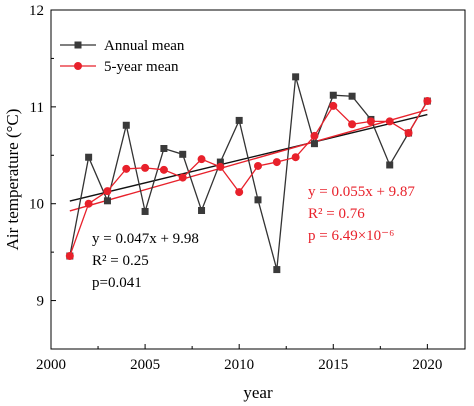 This screenshot has width=474, height=406. What do you see at coordinates (78, 45) in the screenshot?
I see `legend-marker-annual-mean` at bounding box center [78, 45].